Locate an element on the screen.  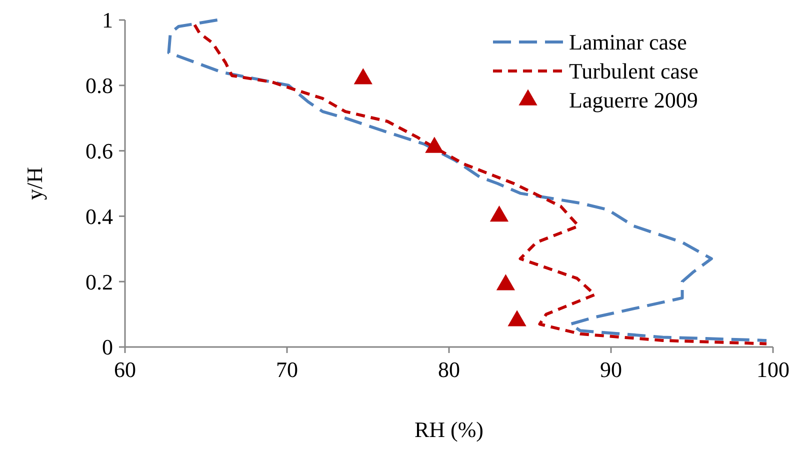
legend-label: Turbulent case is located at coordinates (633, 71).